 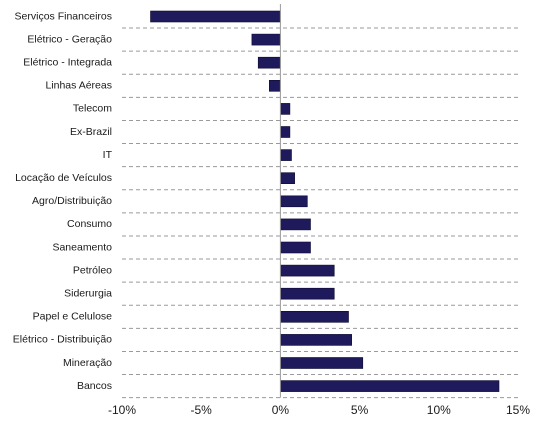 I want to click on category-label: Consumo, so click(x=89, y=224).